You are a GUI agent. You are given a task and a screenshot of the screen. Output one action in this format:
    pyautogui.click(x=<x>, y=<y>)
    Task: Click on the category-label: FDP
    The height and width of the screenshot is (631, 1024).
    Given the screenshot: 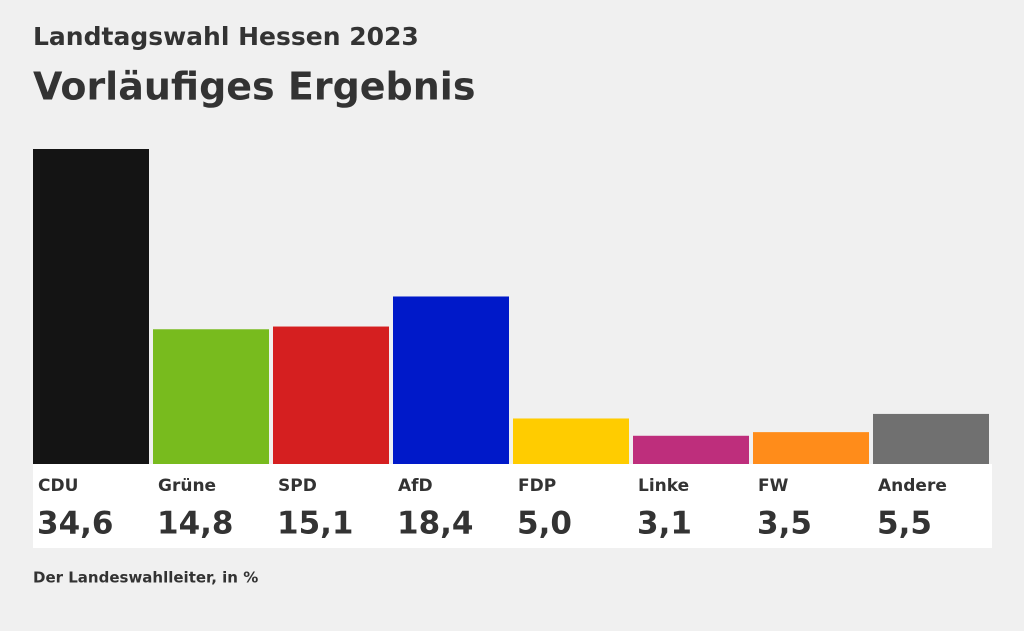 What is the action you would take?
    pyautogui.click(x=537, y=486)
    